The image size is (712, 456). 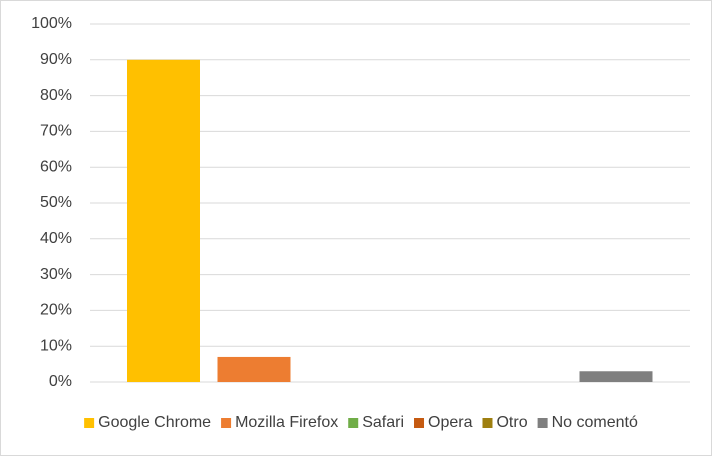 I want to click on legend-label: Google Chrome, so click(x=154, y=422).